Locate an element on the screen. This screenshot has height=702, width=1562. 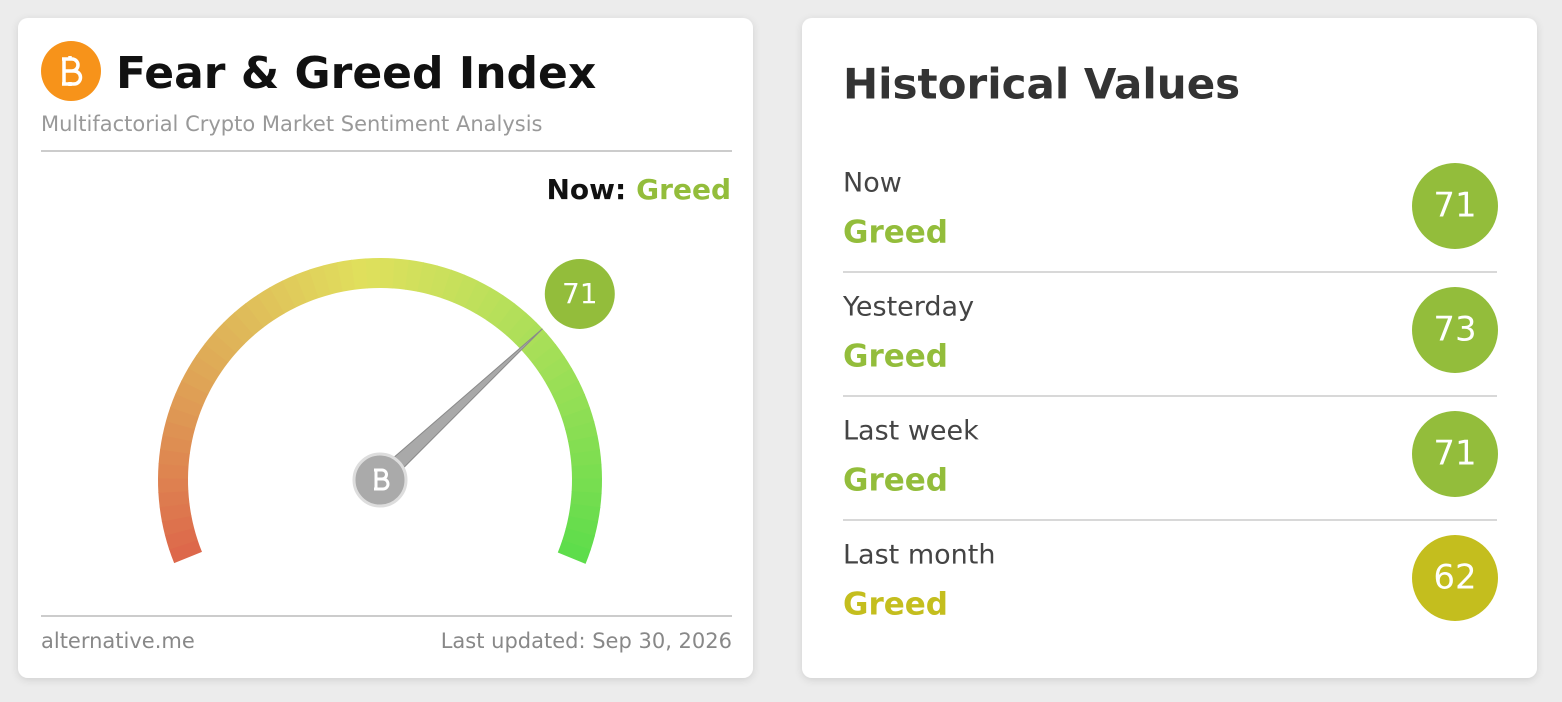
row-label: Last week is located at coordinates (911, 431).